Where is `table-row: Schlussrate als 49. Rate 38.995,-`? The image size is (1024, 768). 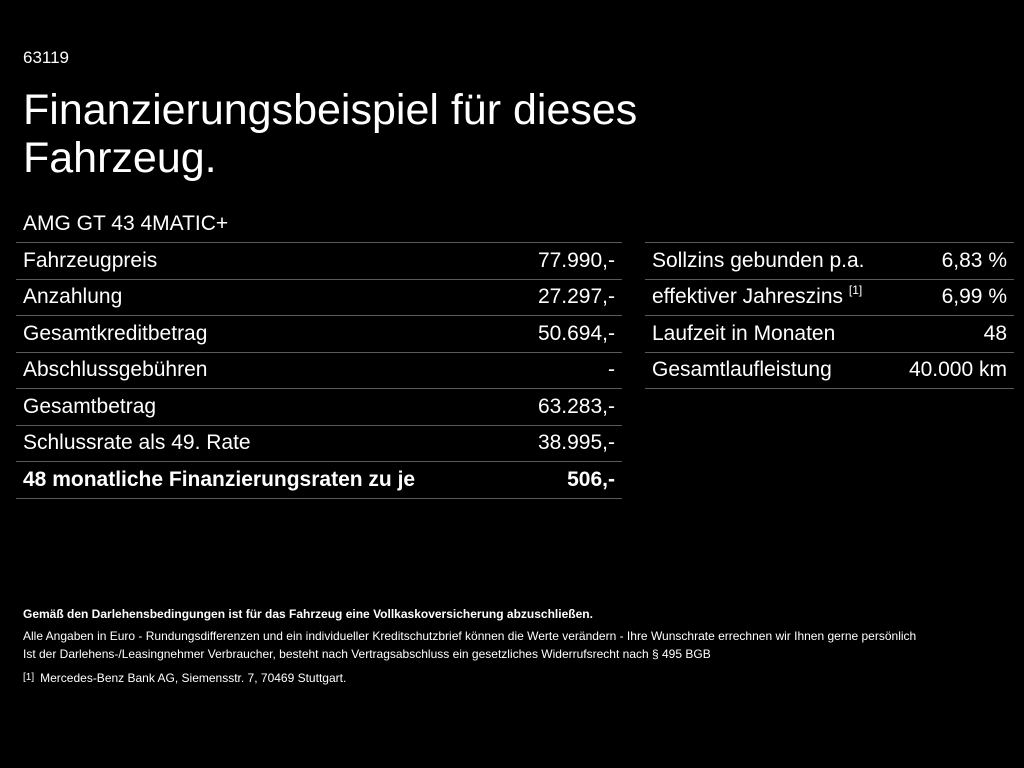 table-row: Schlussrate als 49. Rate 38.995,- is located at coordinates (319, 443).